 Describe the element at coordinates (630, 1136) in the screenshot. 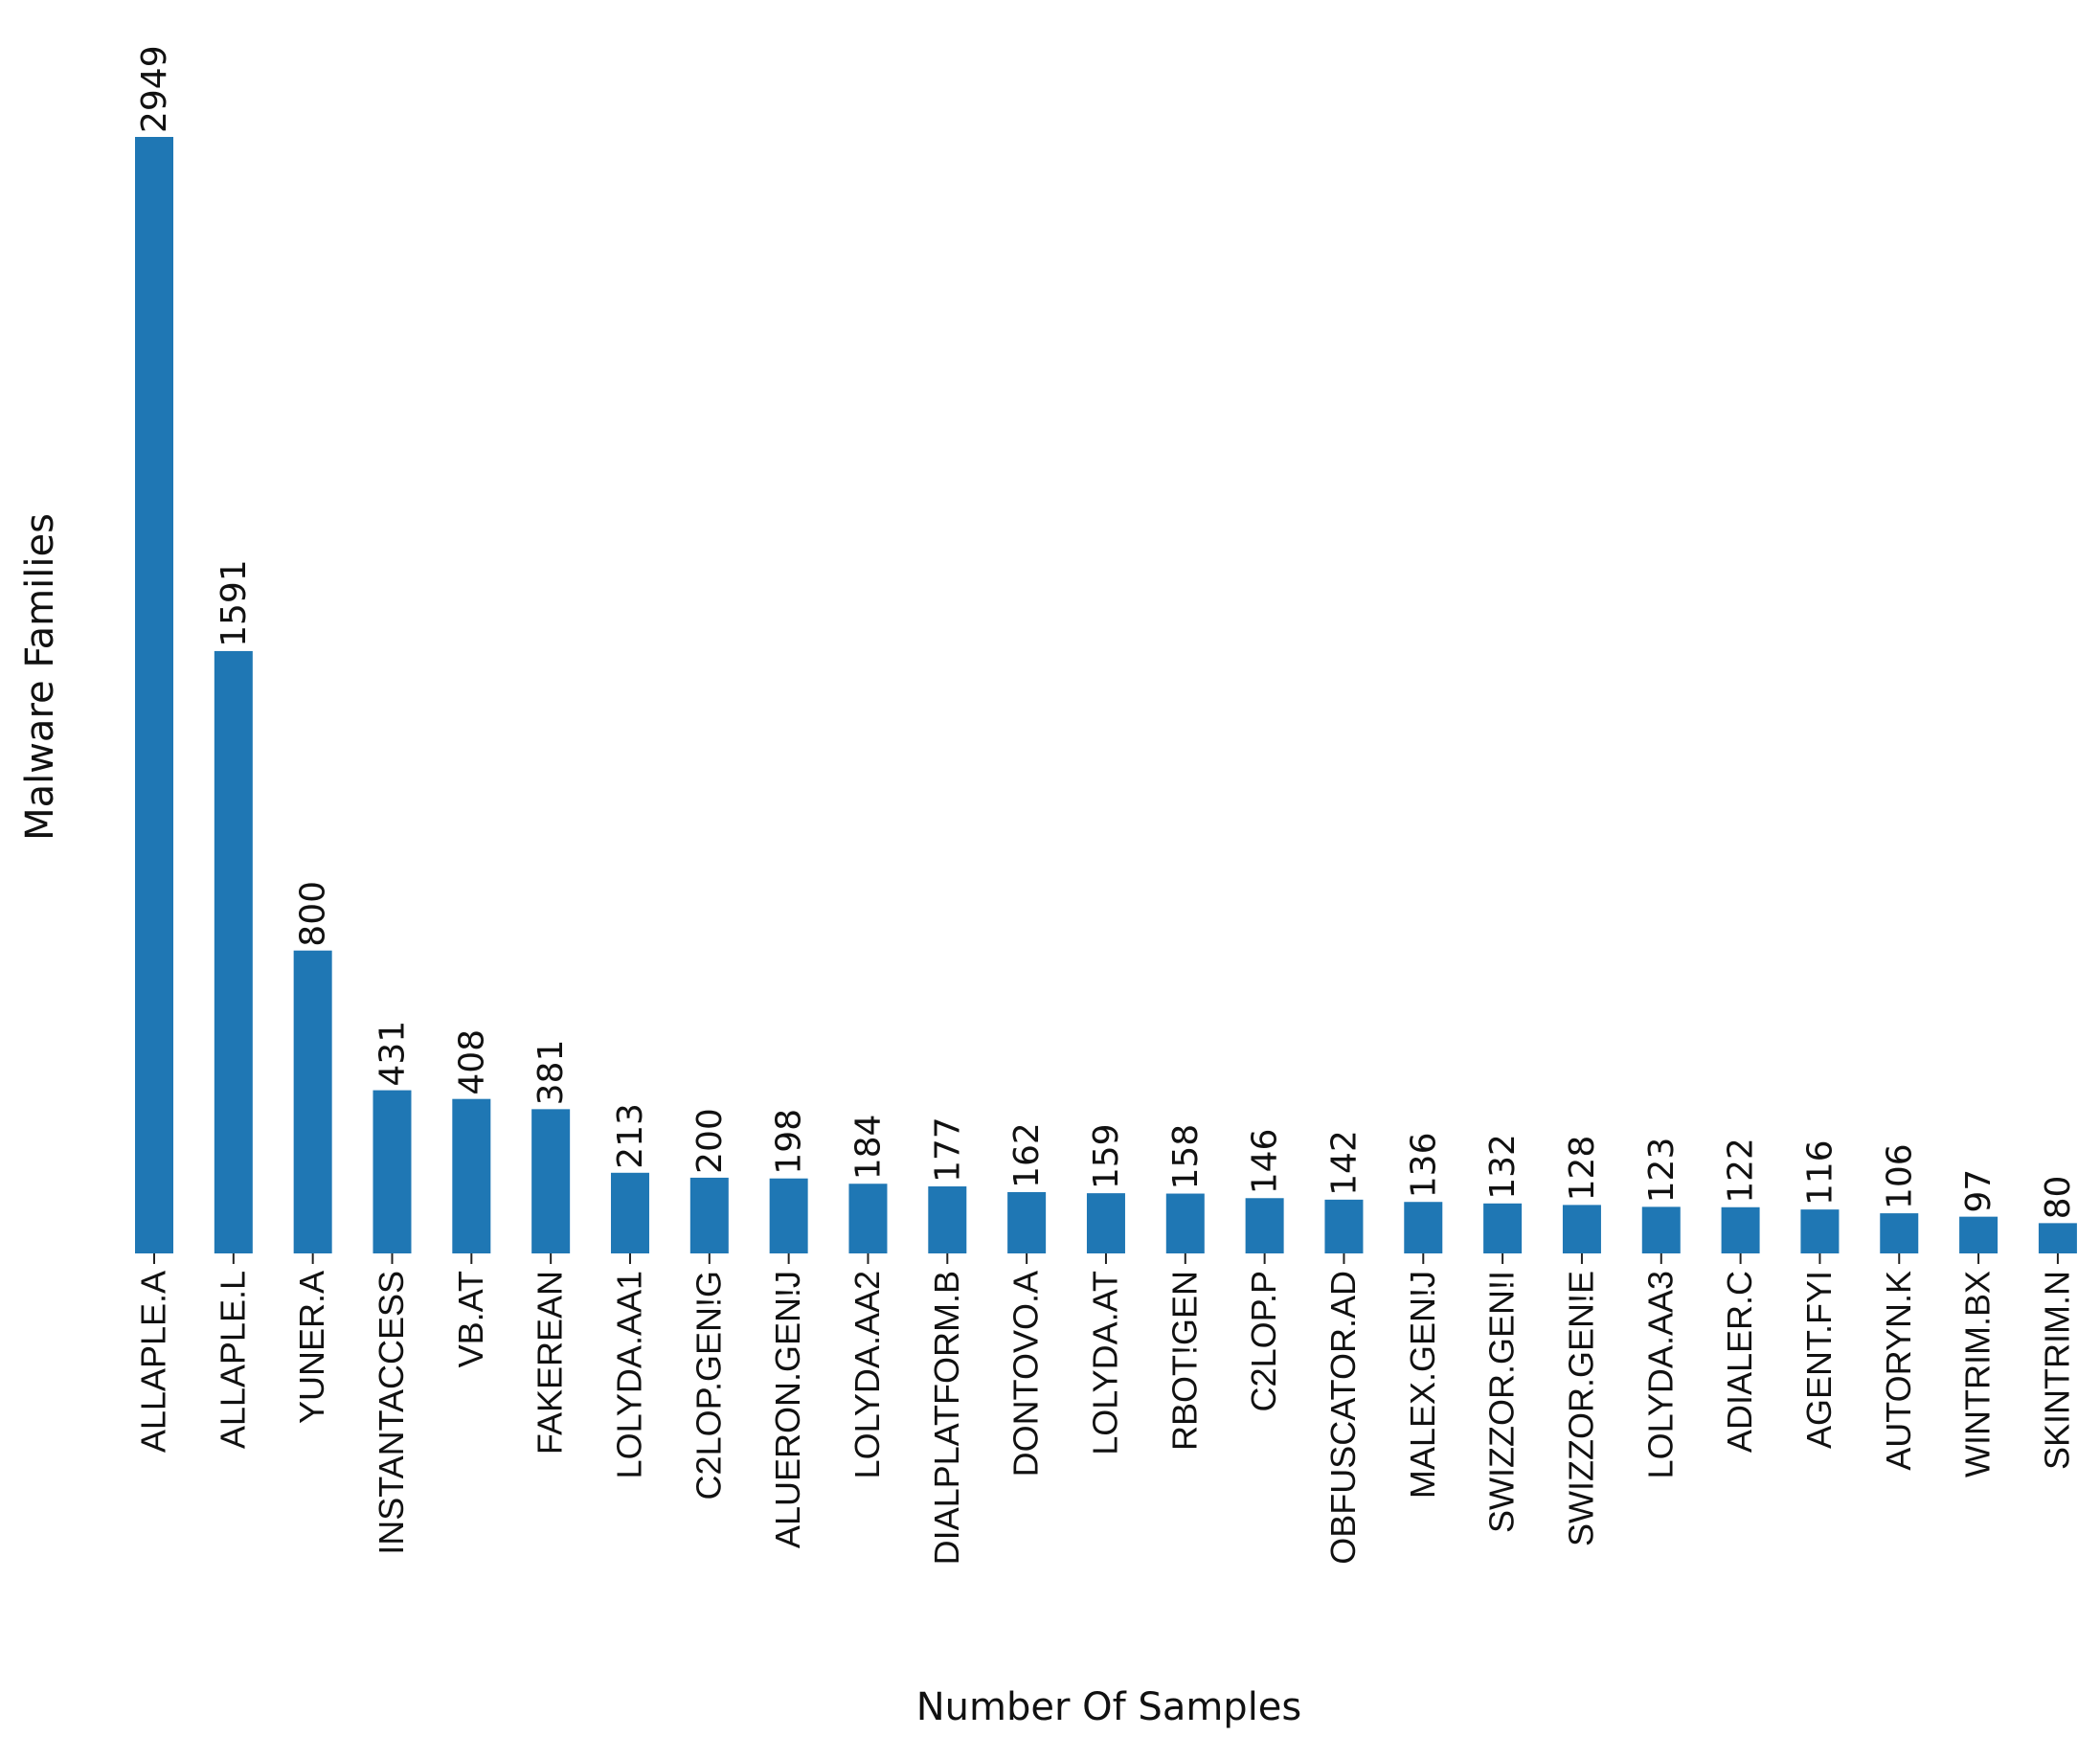

I see `value-label: 213` at that location.